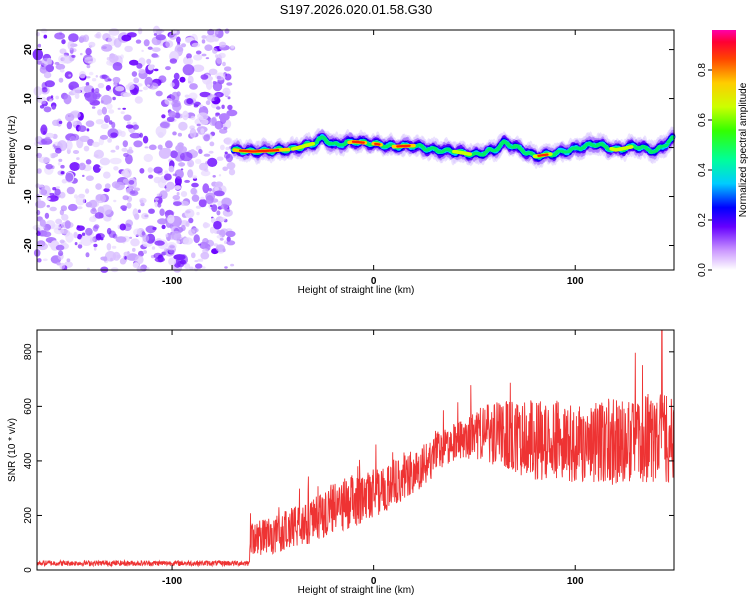 The image size is (750, 600). Describe the element at coordinates (28, 196) in the screenshot. I see `y-tick-label: -10` at that location.